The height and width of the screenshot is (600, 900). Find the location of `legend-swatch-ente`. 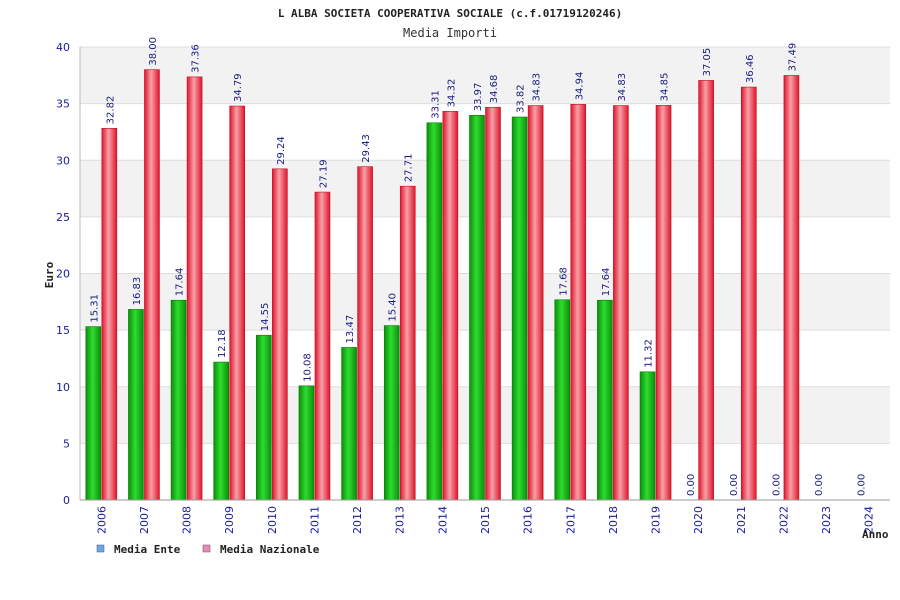

legend-swatch-ente is located at coordinates (100, 548).